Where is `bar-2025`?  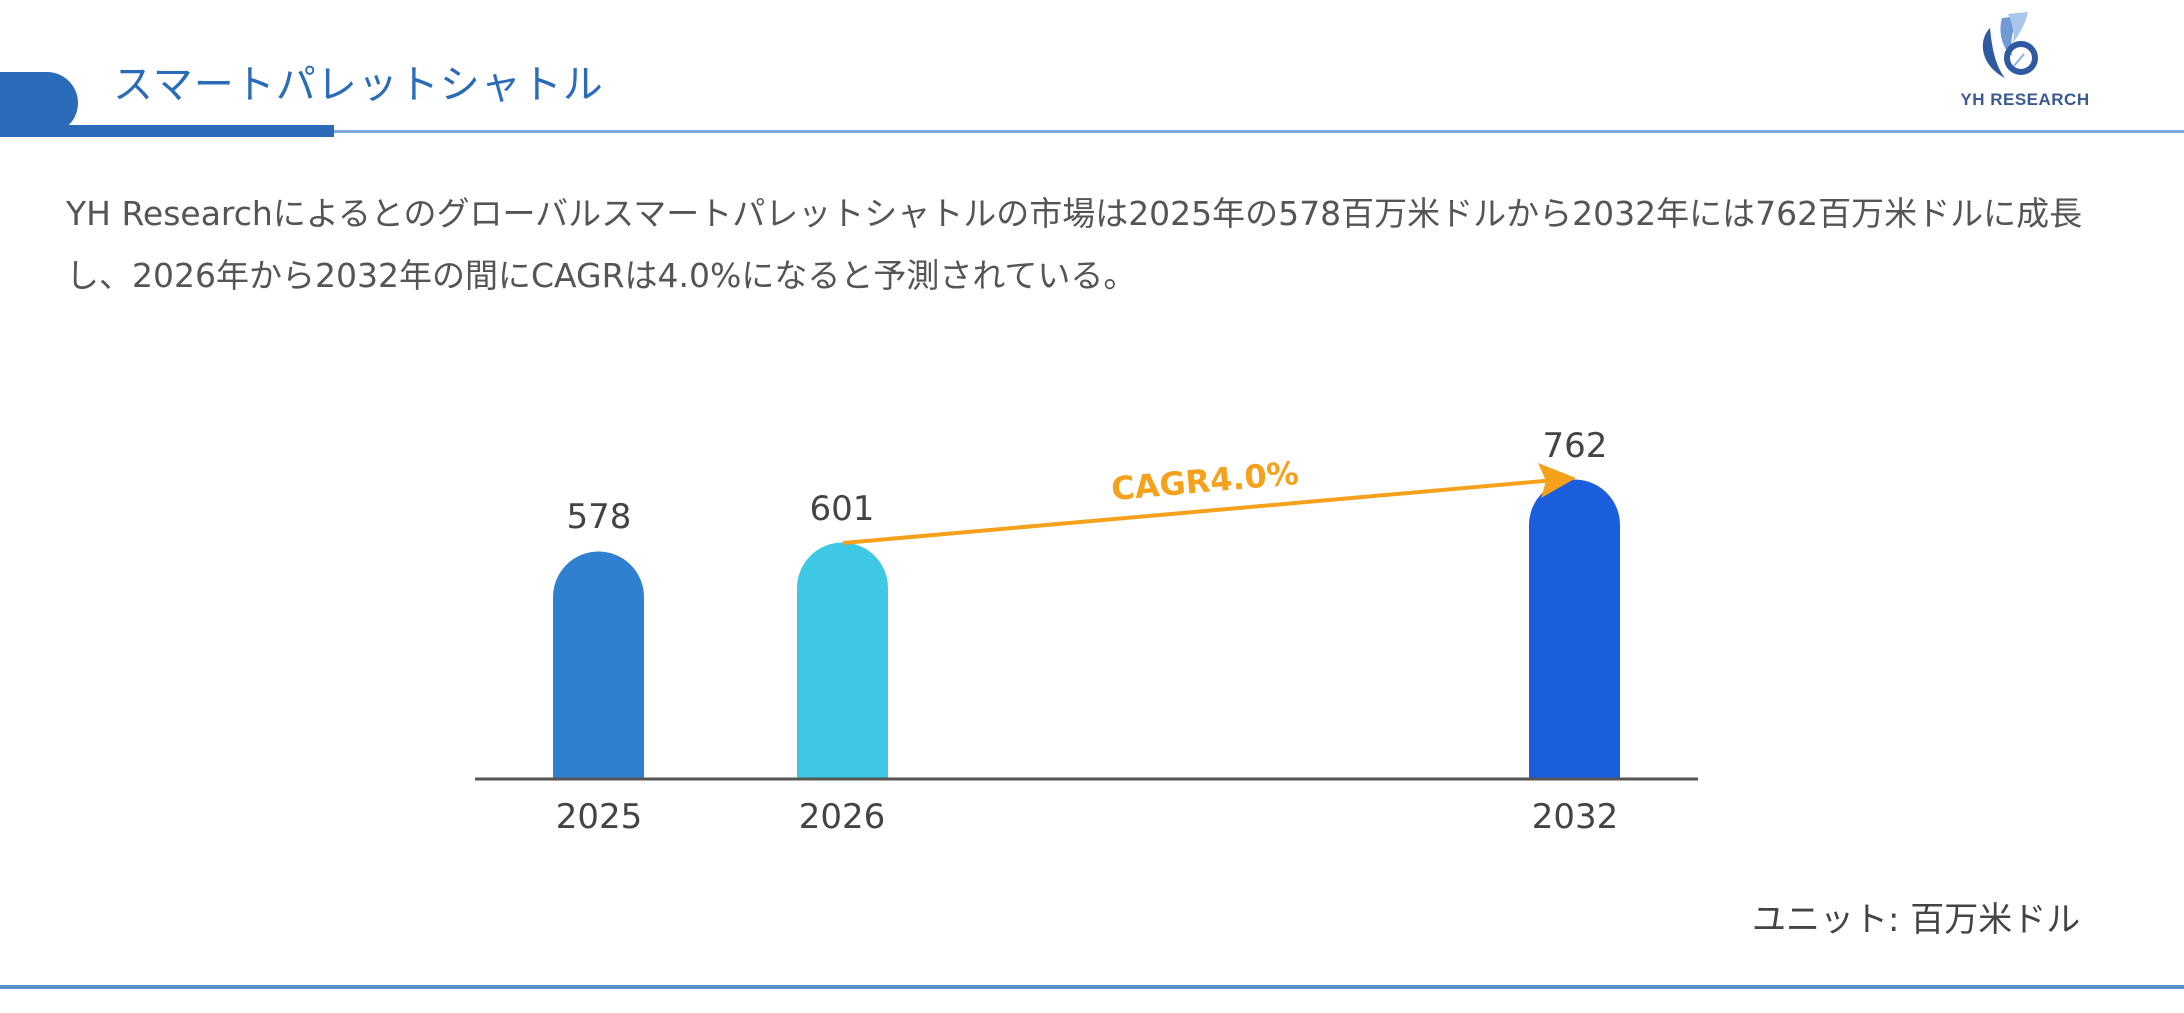
bar-2025 is located at coordinates (598, 665).